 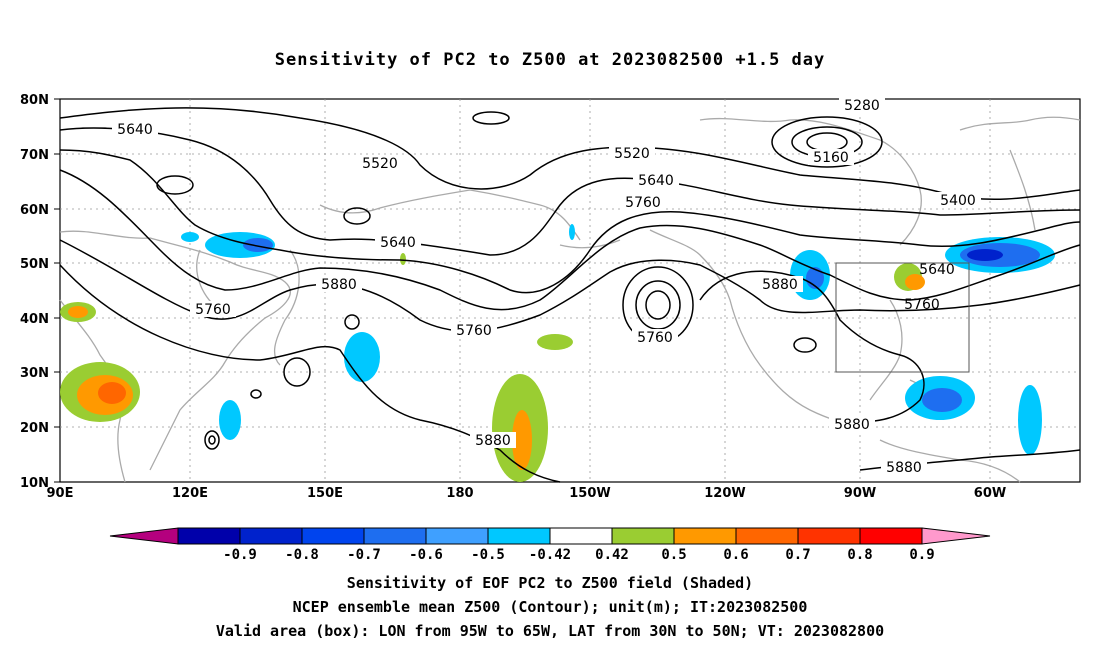 What do you see at coordinates (859, 555) in the screenshot?
I see `colorbar-tick-label: 0.8` at bounding box center [859, 555].